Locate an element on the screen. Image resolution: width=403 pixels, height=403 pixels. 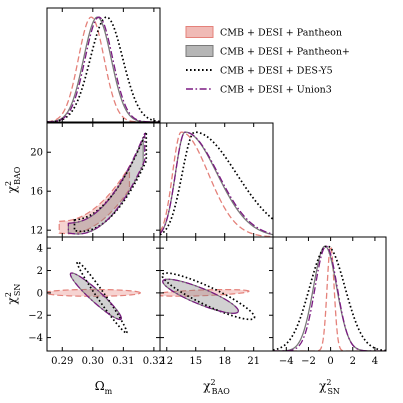
x-axis-title-chi2-sn: χ2 SN is located at coordinates (329, 387).